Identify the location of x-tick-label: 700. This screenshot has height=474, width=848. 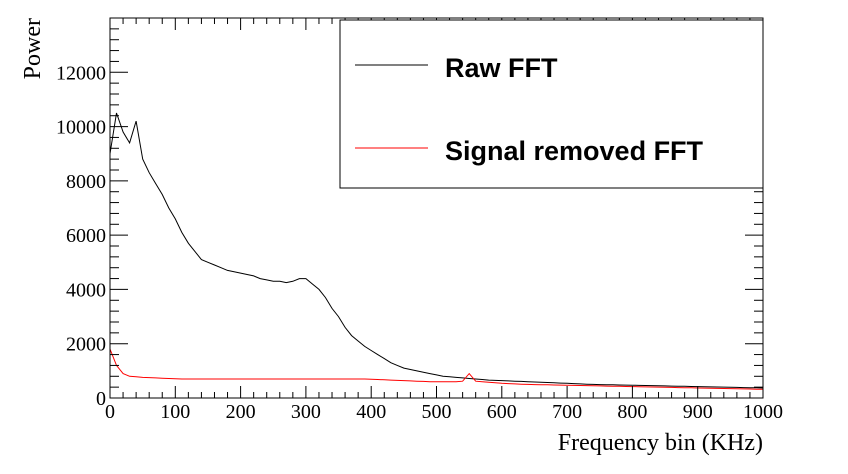
(567, 412).